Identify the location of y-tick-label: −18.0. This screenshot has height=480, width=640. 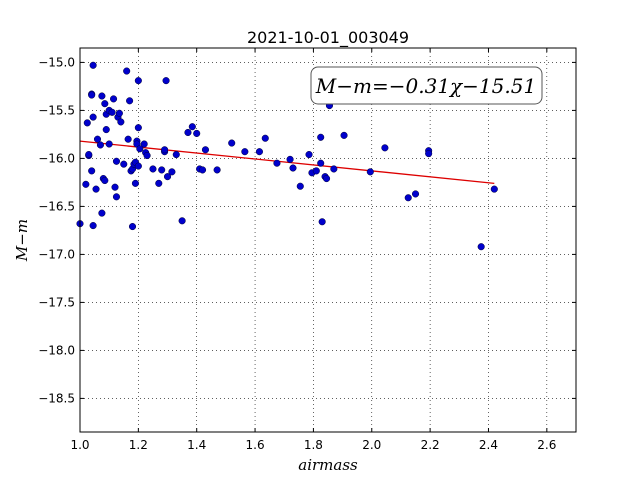
(56, 350).